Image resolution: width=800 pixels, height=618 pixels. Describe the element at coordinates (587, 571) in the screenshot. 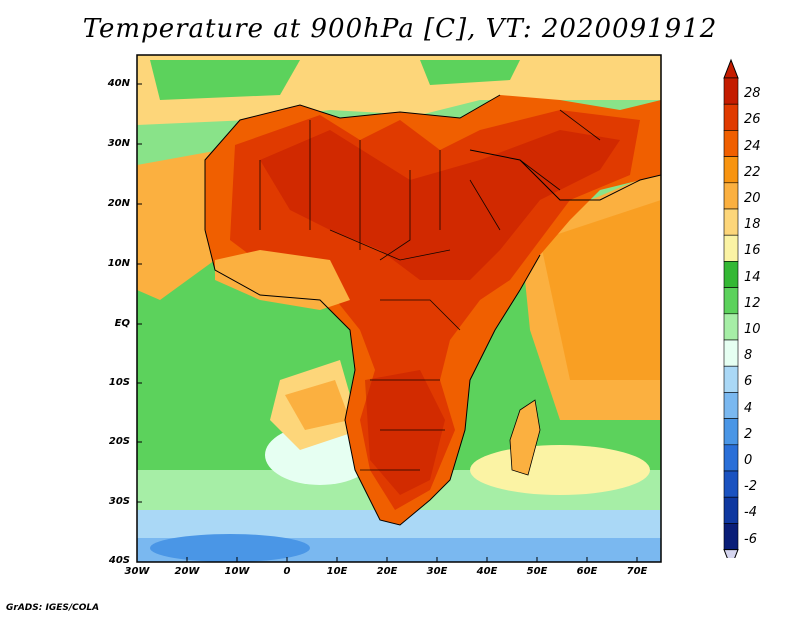

I see `x-tick-60e: 60E` at that location.